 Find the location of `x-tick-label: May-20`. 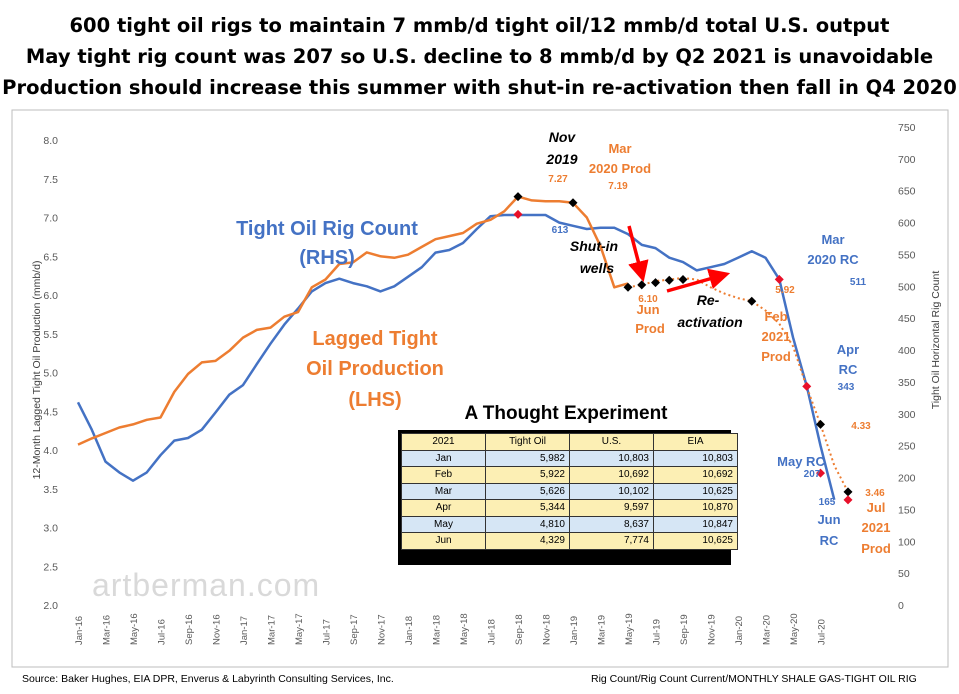

x-tick-label: May-20 is located at coordinates (794, 629).